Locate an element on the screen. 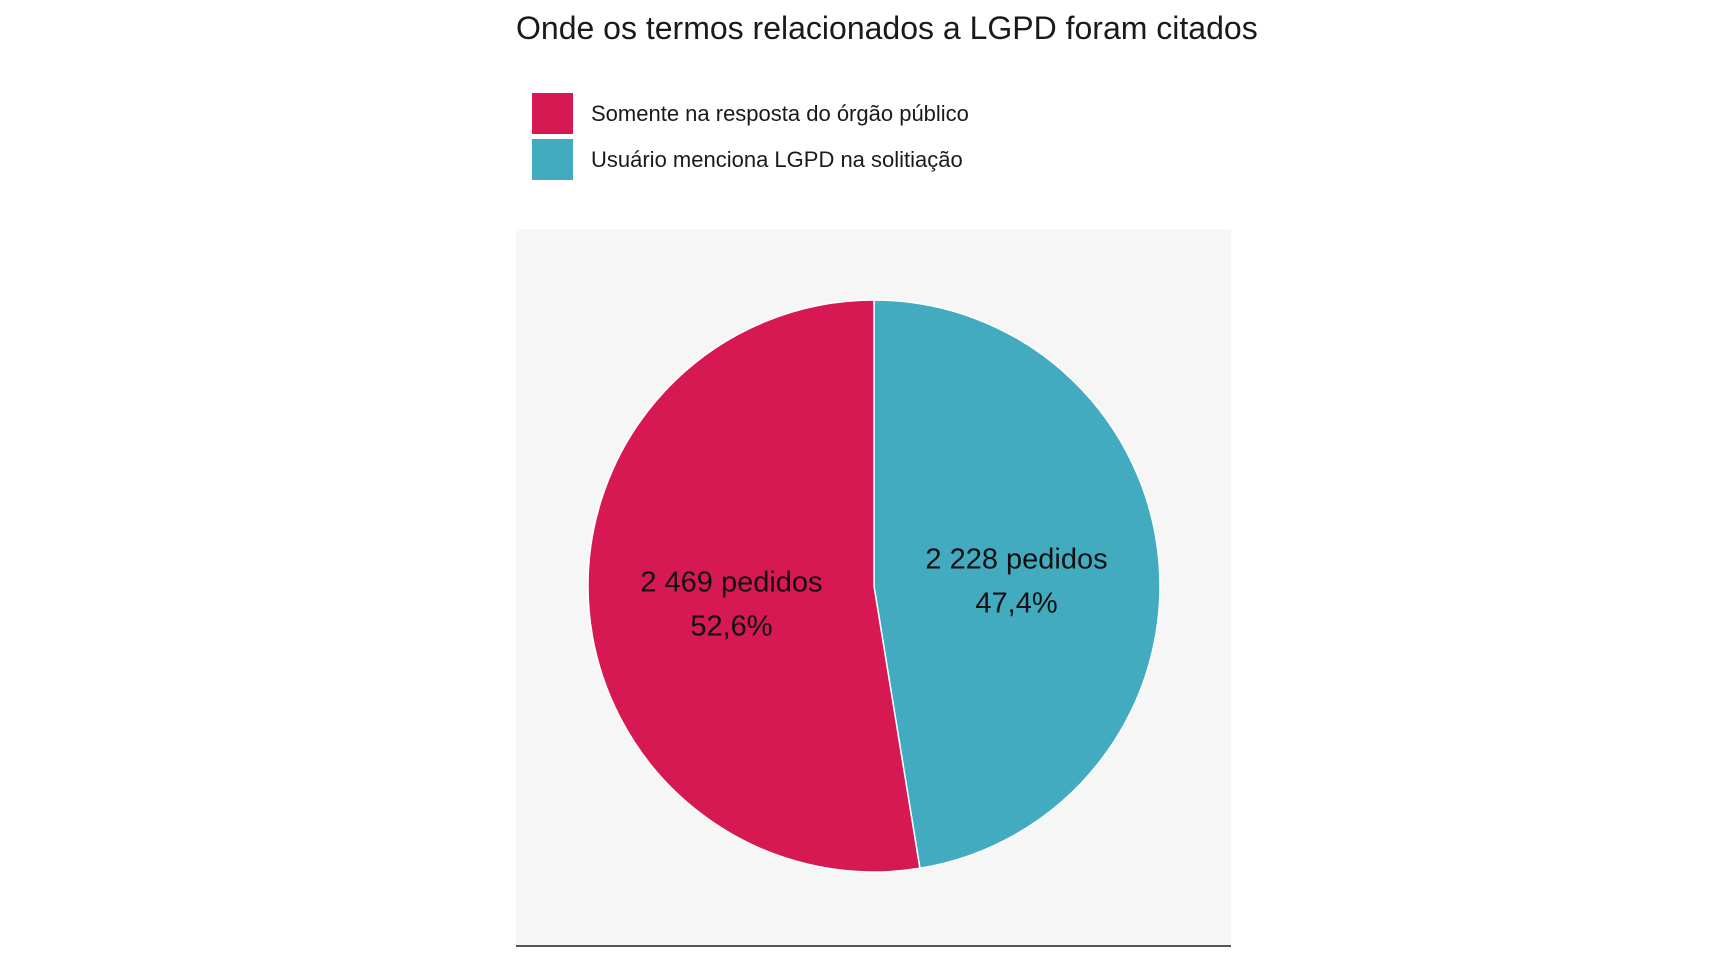  slice-count-label-0: 2 228 pedidos is located at coordinates (1016, 559).